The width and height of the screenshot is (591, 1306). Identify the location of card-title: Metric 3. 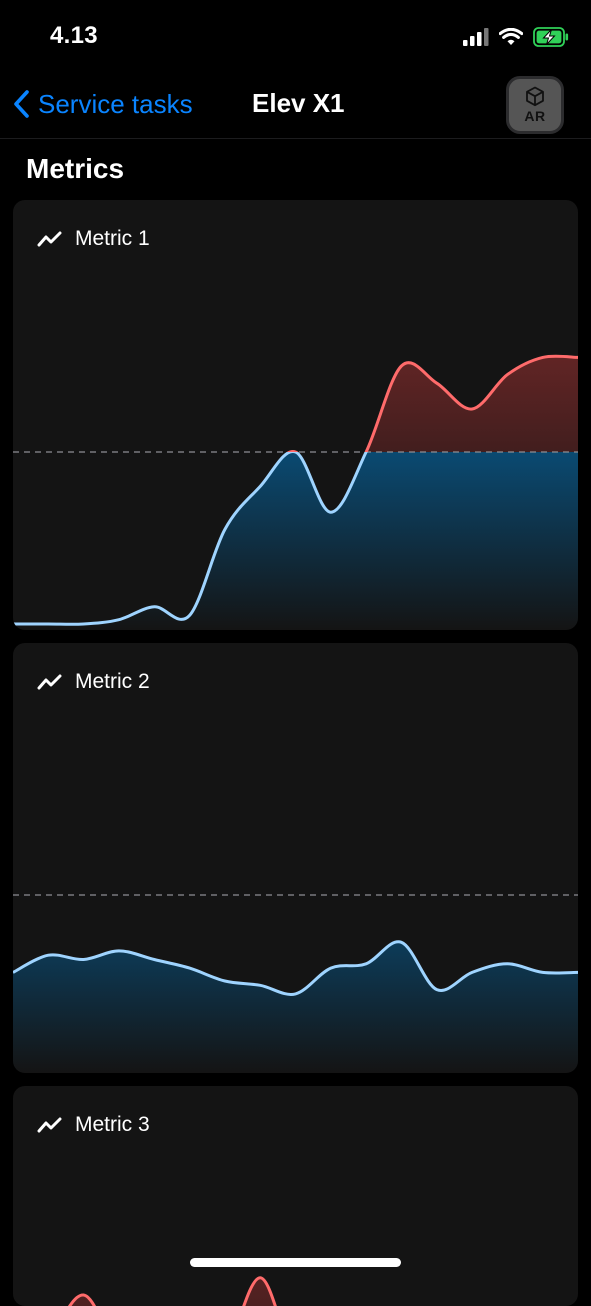
(112, 1124).